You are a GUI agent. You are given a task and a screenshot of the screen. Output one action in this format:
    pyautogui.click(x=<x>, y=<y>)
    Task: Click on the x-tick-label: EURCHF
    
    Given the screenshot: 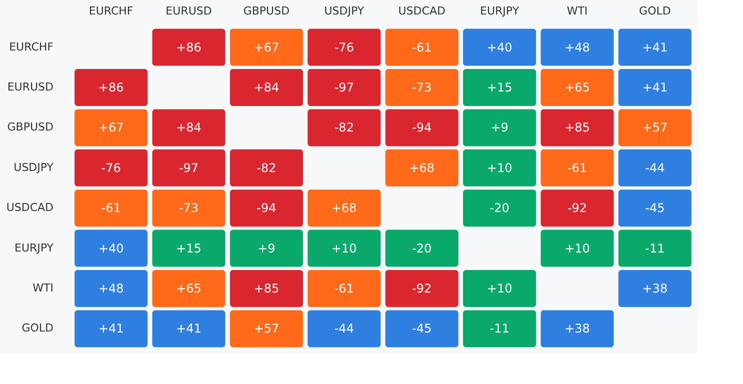 What is the action you would take?
    pyautogui.click(x=111, y=11)
    